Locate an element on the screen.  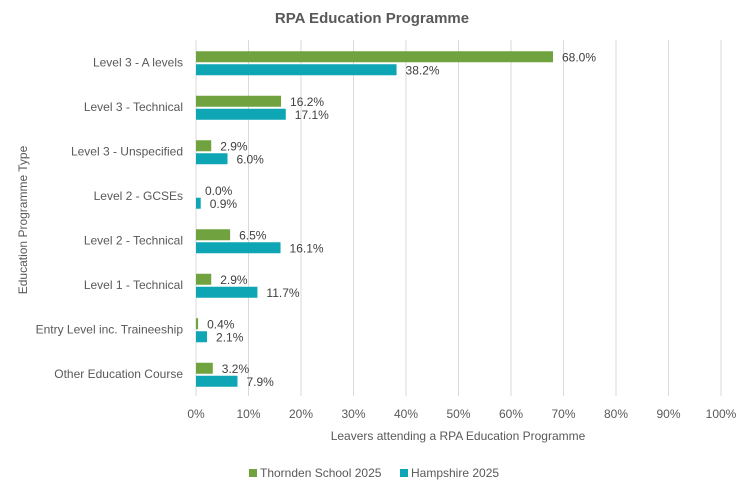
x-tick-label: 20% is located at coordinates (301, 414).